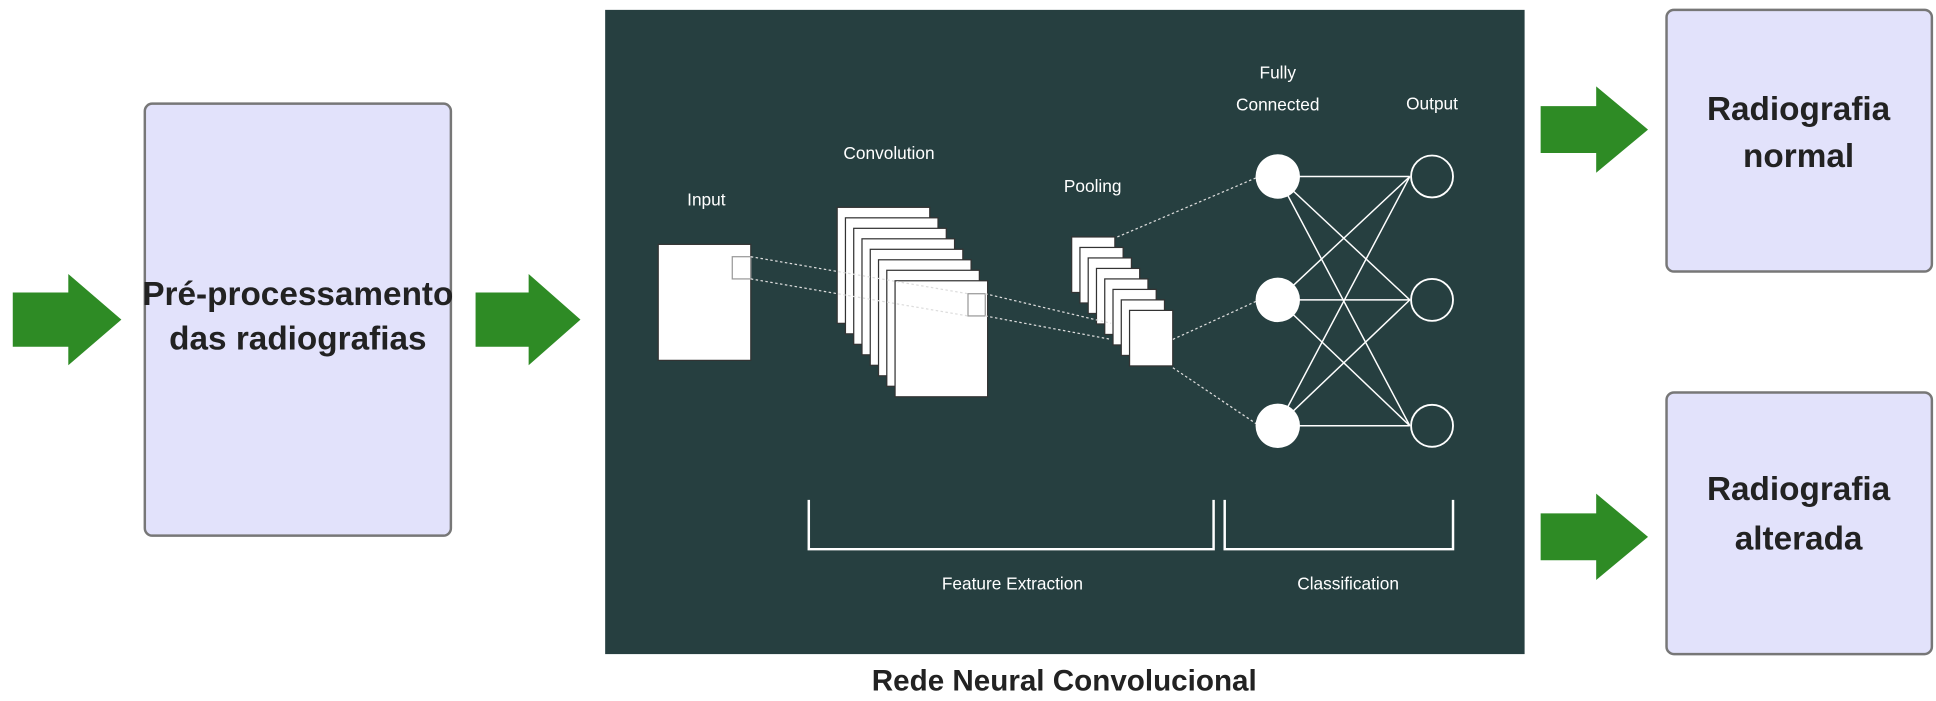  I want to click on caption: Rede Neural Convolucional, so click(1064, 680).